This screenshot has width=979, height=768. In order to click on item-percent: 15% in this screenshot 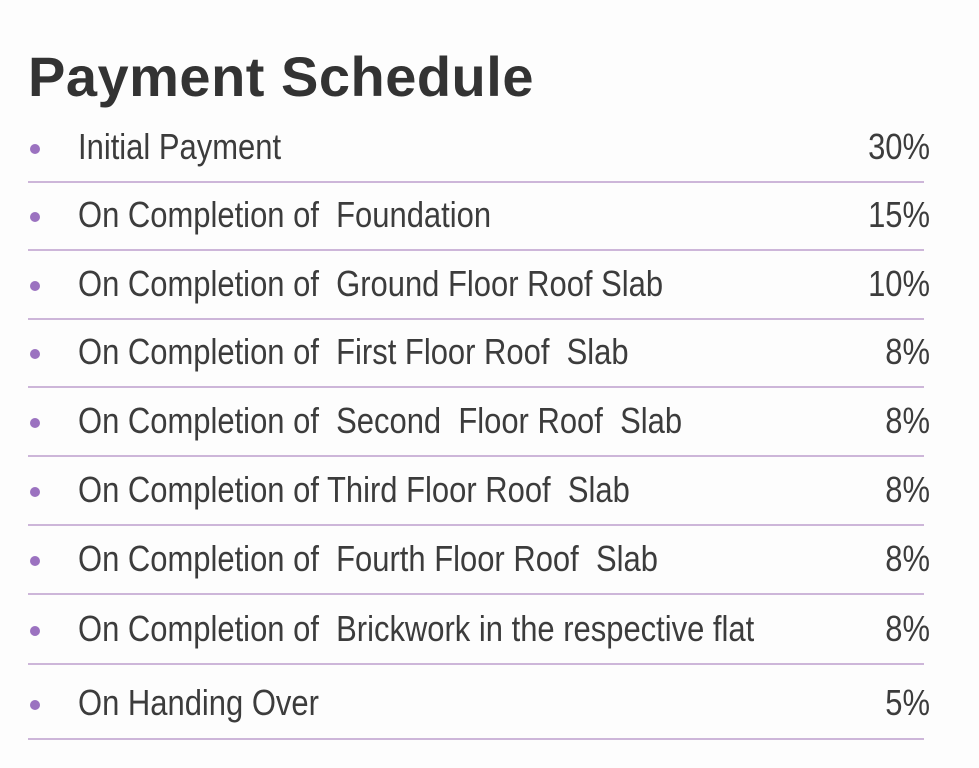, I will do `click(899, 214)`.